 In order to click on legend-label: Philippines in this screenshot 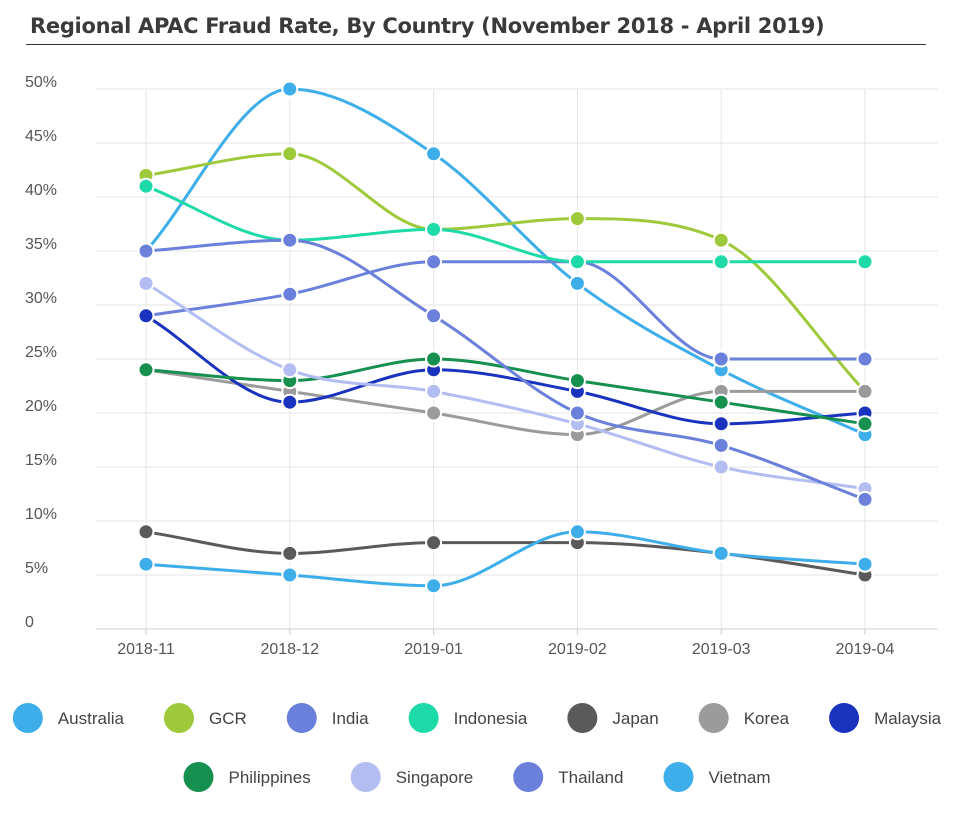, I will do `click(269, 777)`.